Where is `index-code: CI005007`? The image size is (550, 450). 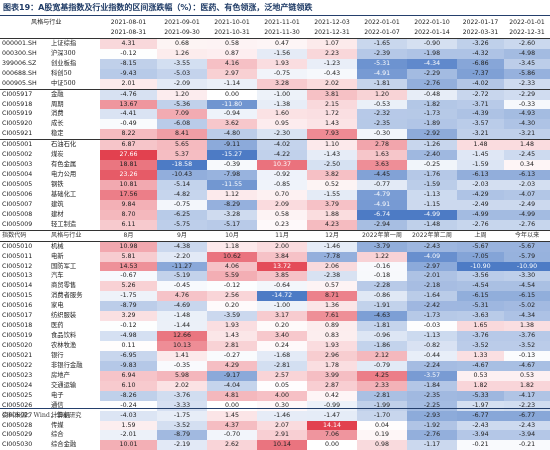 index-code: CI005007 is located at coordinates (17, 204).